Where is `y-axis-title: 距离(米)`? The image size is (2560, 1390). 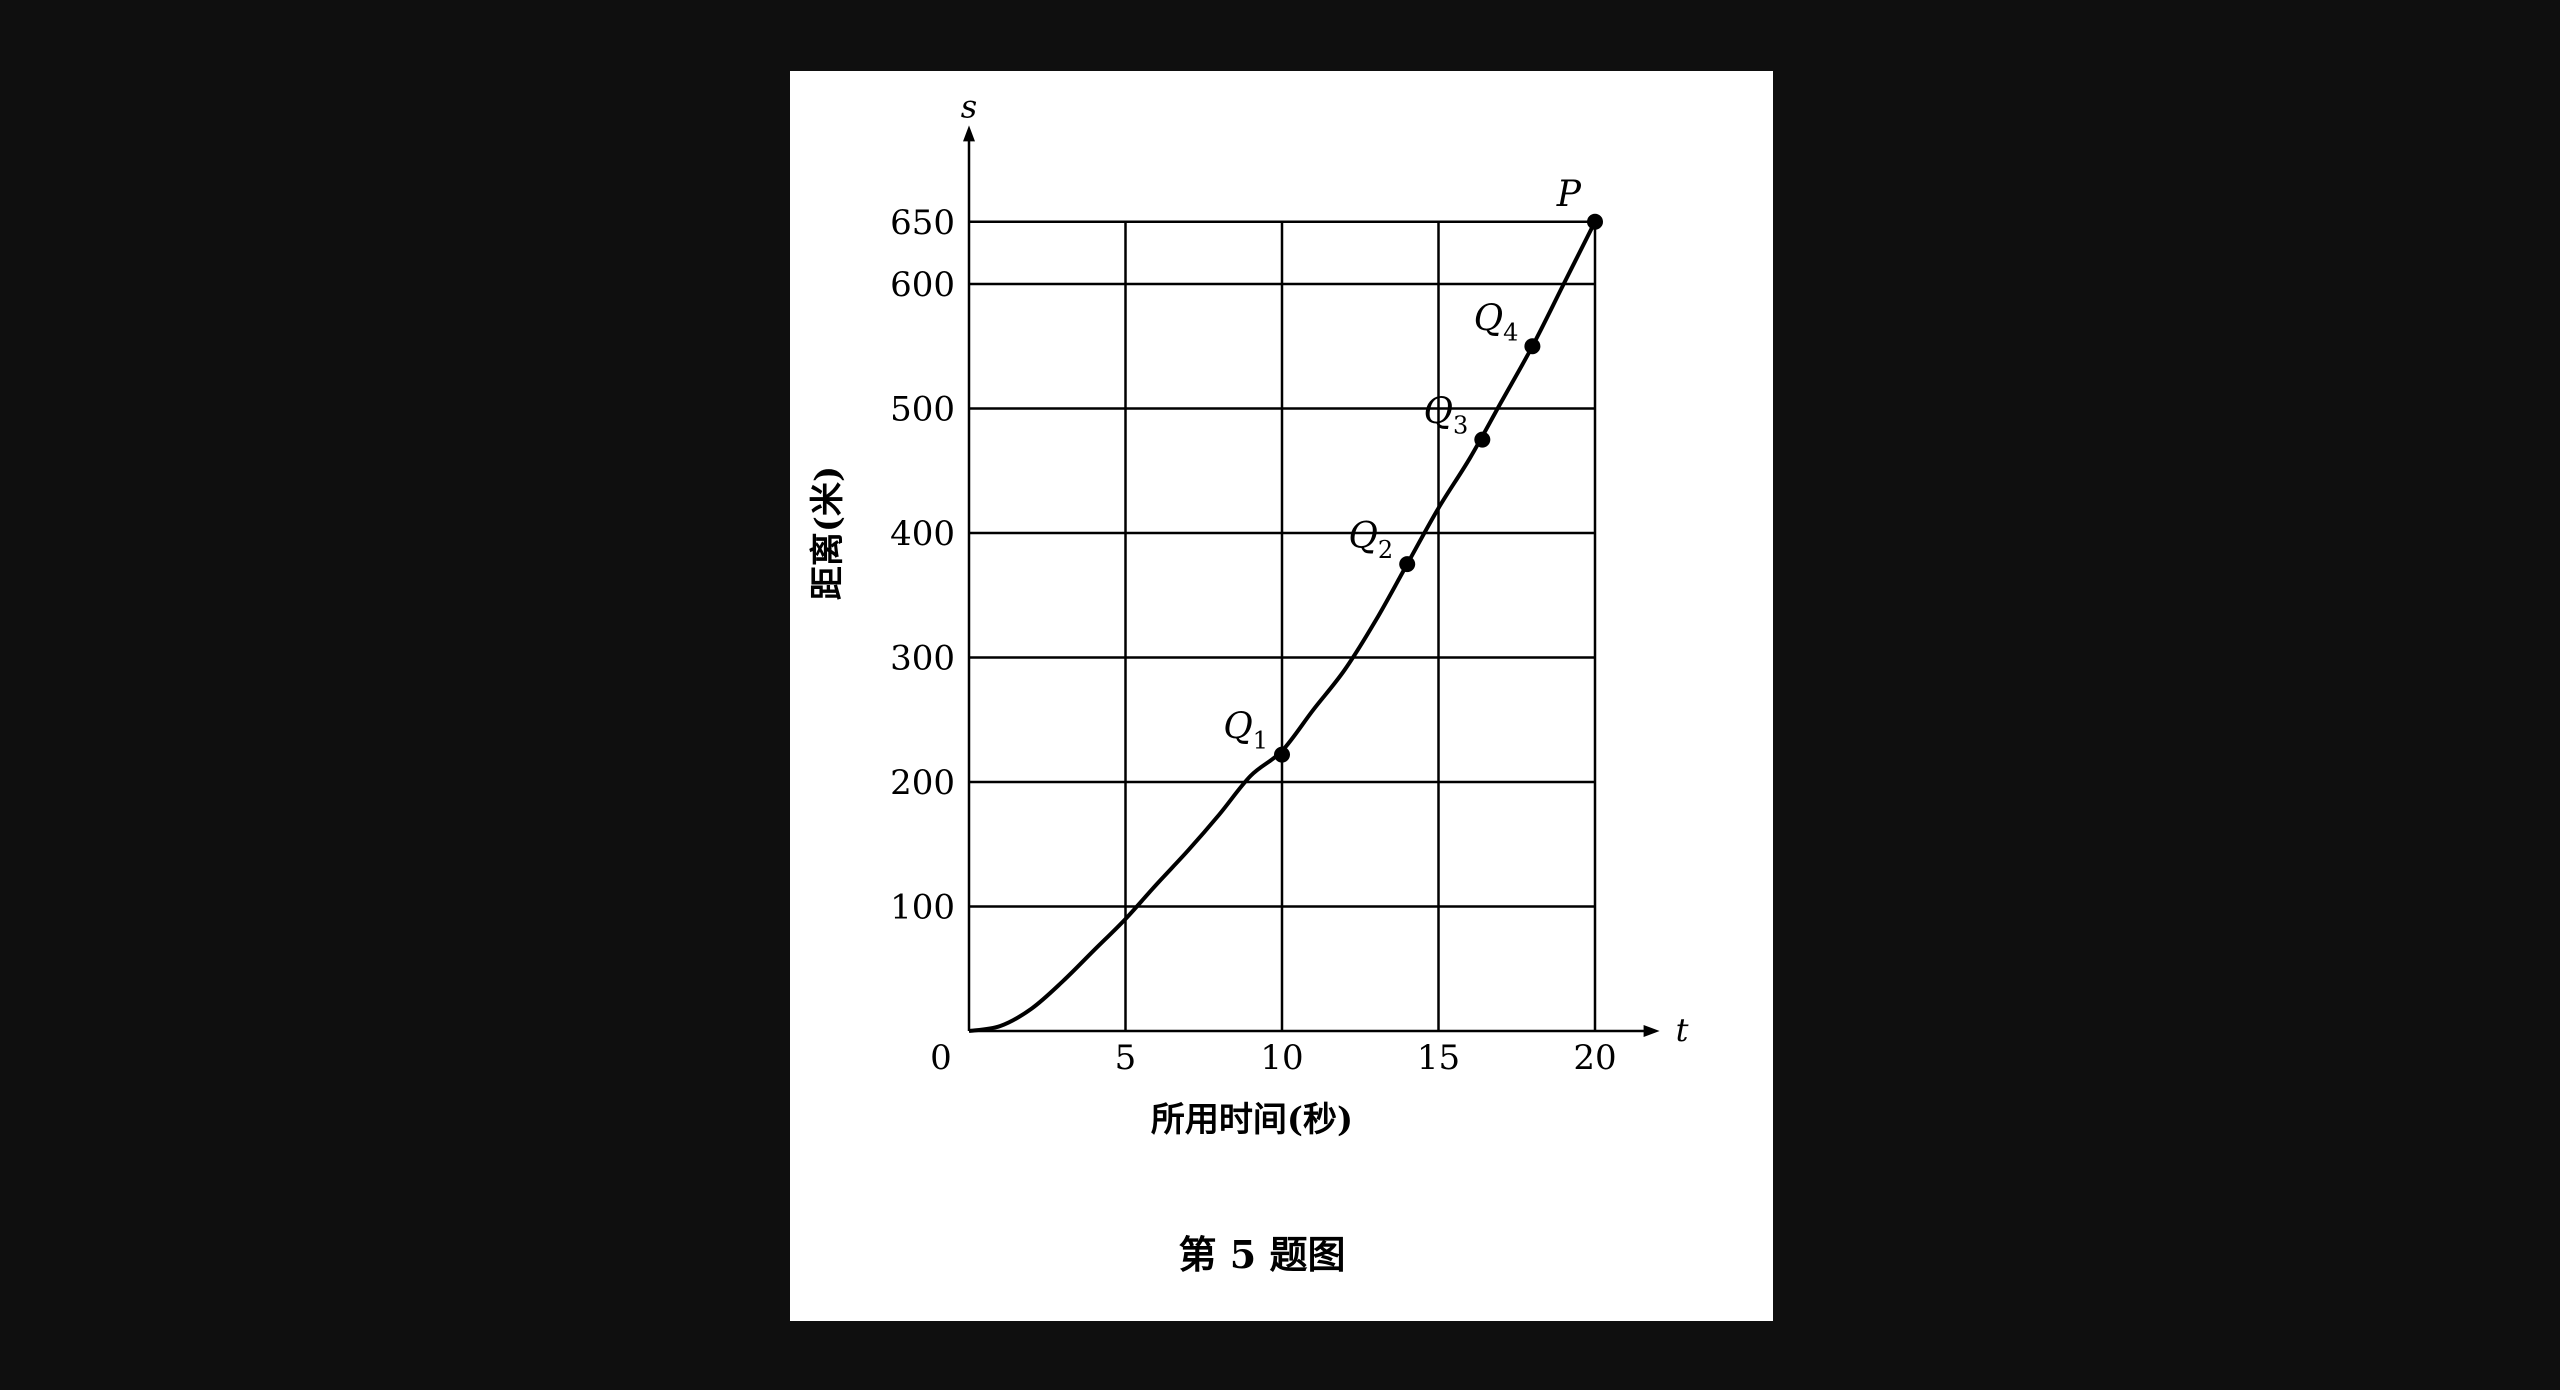
y-axis-title: 距离(米) is located at coordinates (828, 533).